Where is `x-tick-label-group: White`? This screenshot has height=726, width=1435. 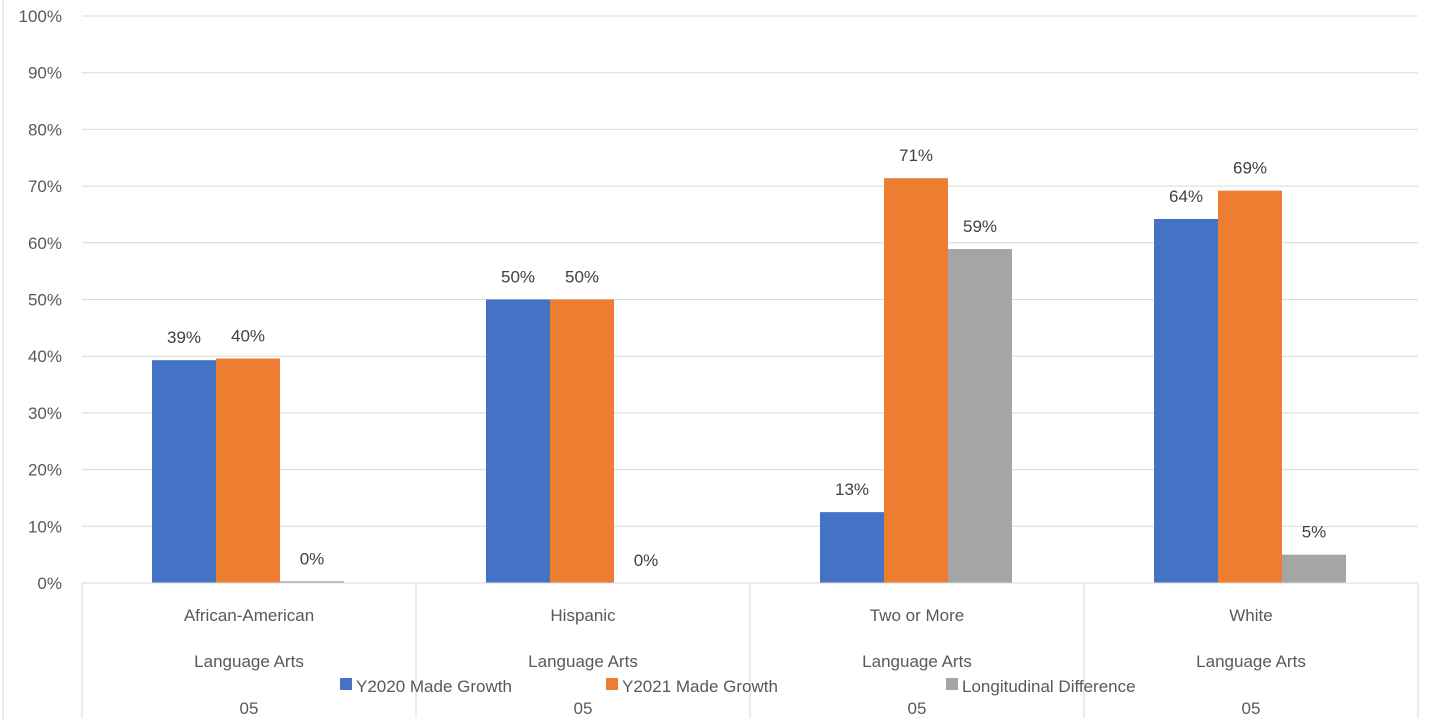
x-tick-label-group: White is located at coordinates (1250, 615).